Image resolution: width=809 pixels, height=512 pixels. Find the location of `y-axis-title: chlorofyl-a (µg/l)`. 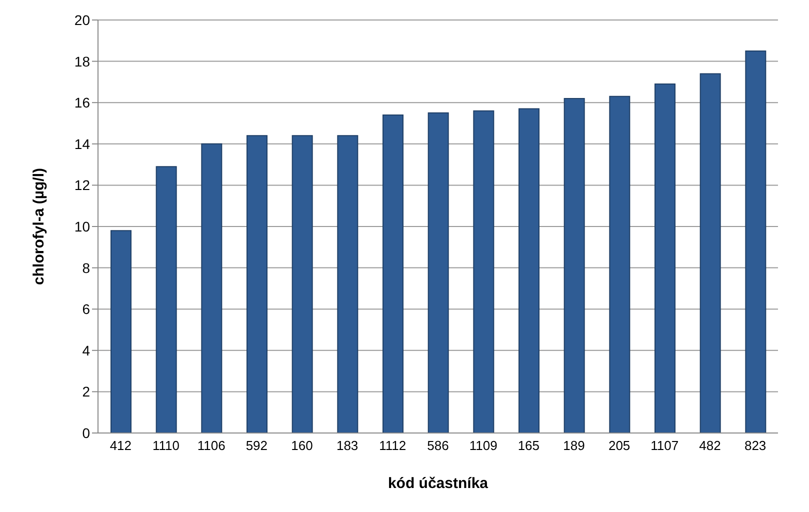

y-axis-title: chlorofyl-a (µg/l) is located at coordinates (39, 226).